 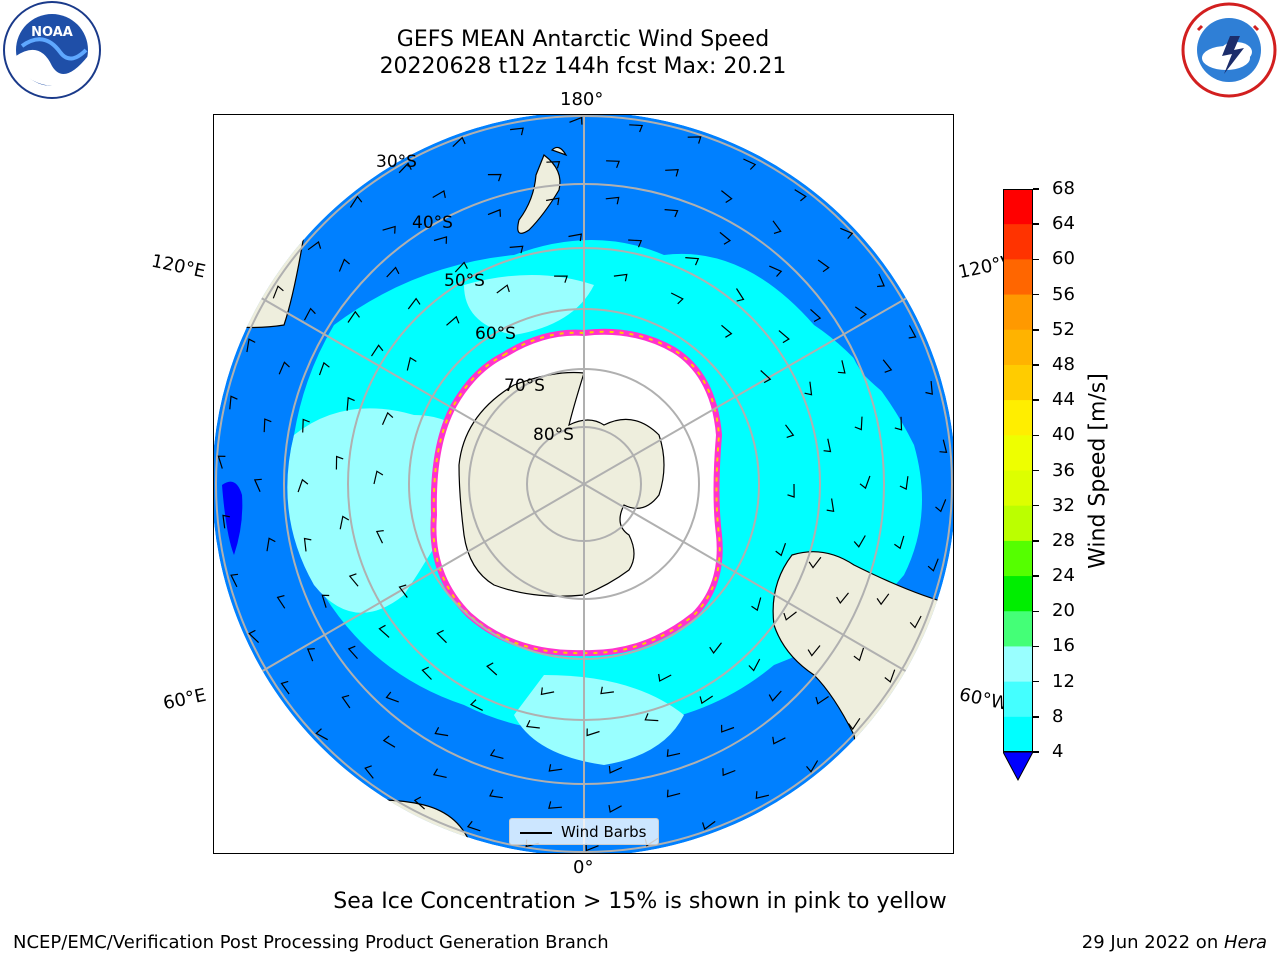 What do you see at coordinates (1063, 188) in the screenshot?
I see `colorbar-tick-label: 68` at bounding box center [1063, 188].